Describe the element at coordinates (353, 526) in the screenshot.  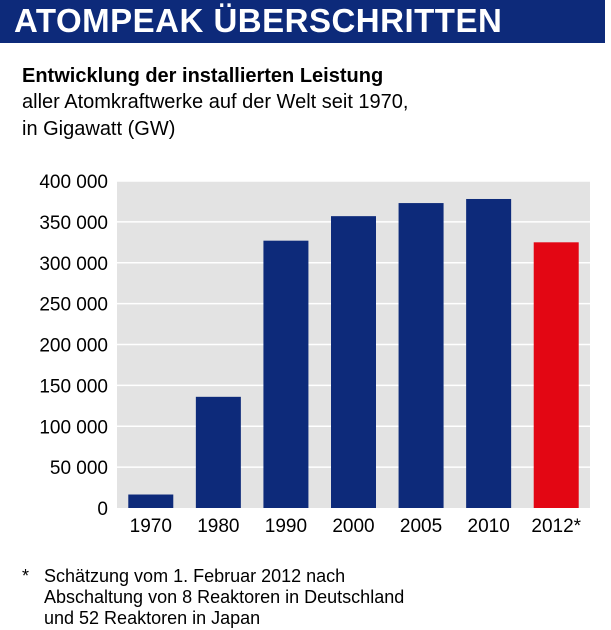
I see `x-tick-label: 2000` at that location.